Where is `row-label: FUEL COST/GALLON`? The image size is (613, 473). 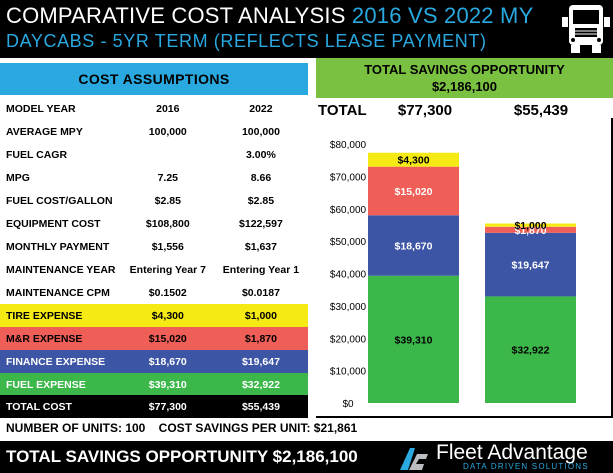
row-label: FUEL COST/GALLON is located at coordinates (59, 200).